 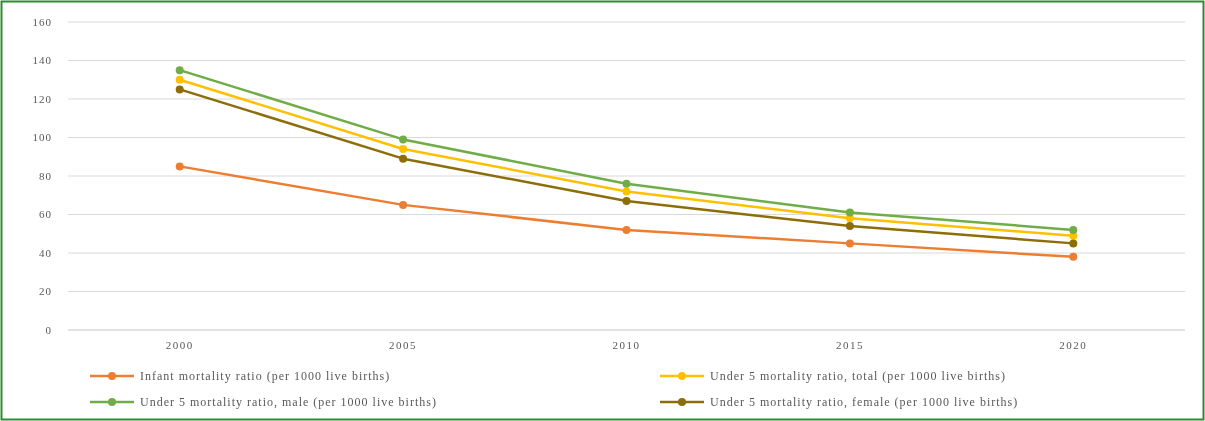 What do you see at coordinates (864, 402) in the screenshot?
I see `legend-label: Under 5 mortality ratio, female (per 1000 live births)` at bounding box center [864, 402].